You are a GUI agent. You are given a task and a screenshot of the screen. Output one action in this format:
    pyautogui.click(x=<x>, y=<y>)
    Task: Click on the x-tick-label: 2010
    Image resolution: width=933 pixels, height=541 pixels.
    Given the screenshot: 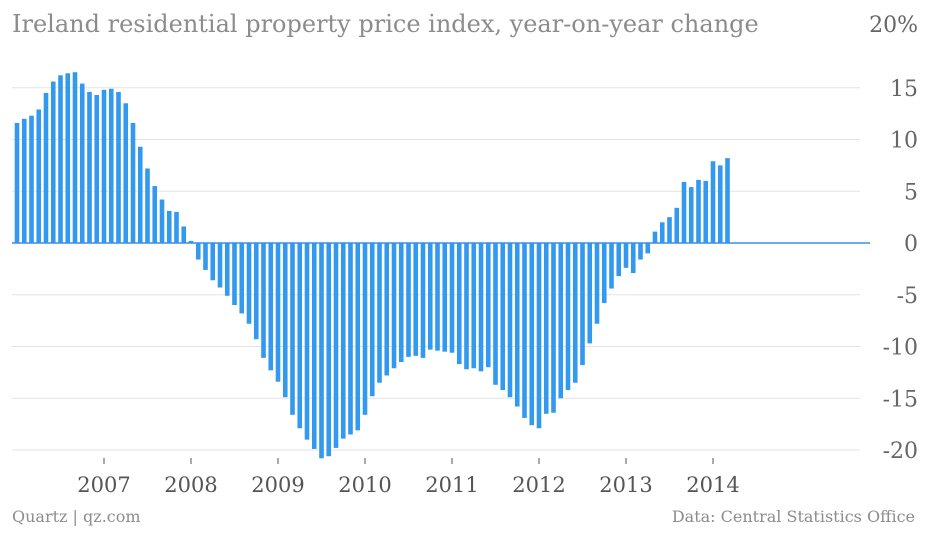 What is the action you would take?
    pyautogui.click(x=364, y=485)
    